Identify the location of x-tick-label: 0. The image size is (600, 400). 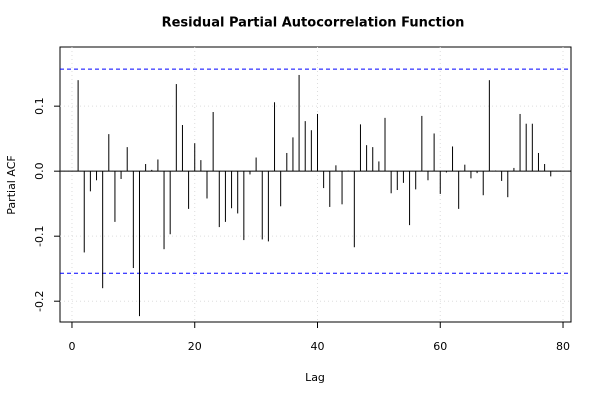
(71, 346).